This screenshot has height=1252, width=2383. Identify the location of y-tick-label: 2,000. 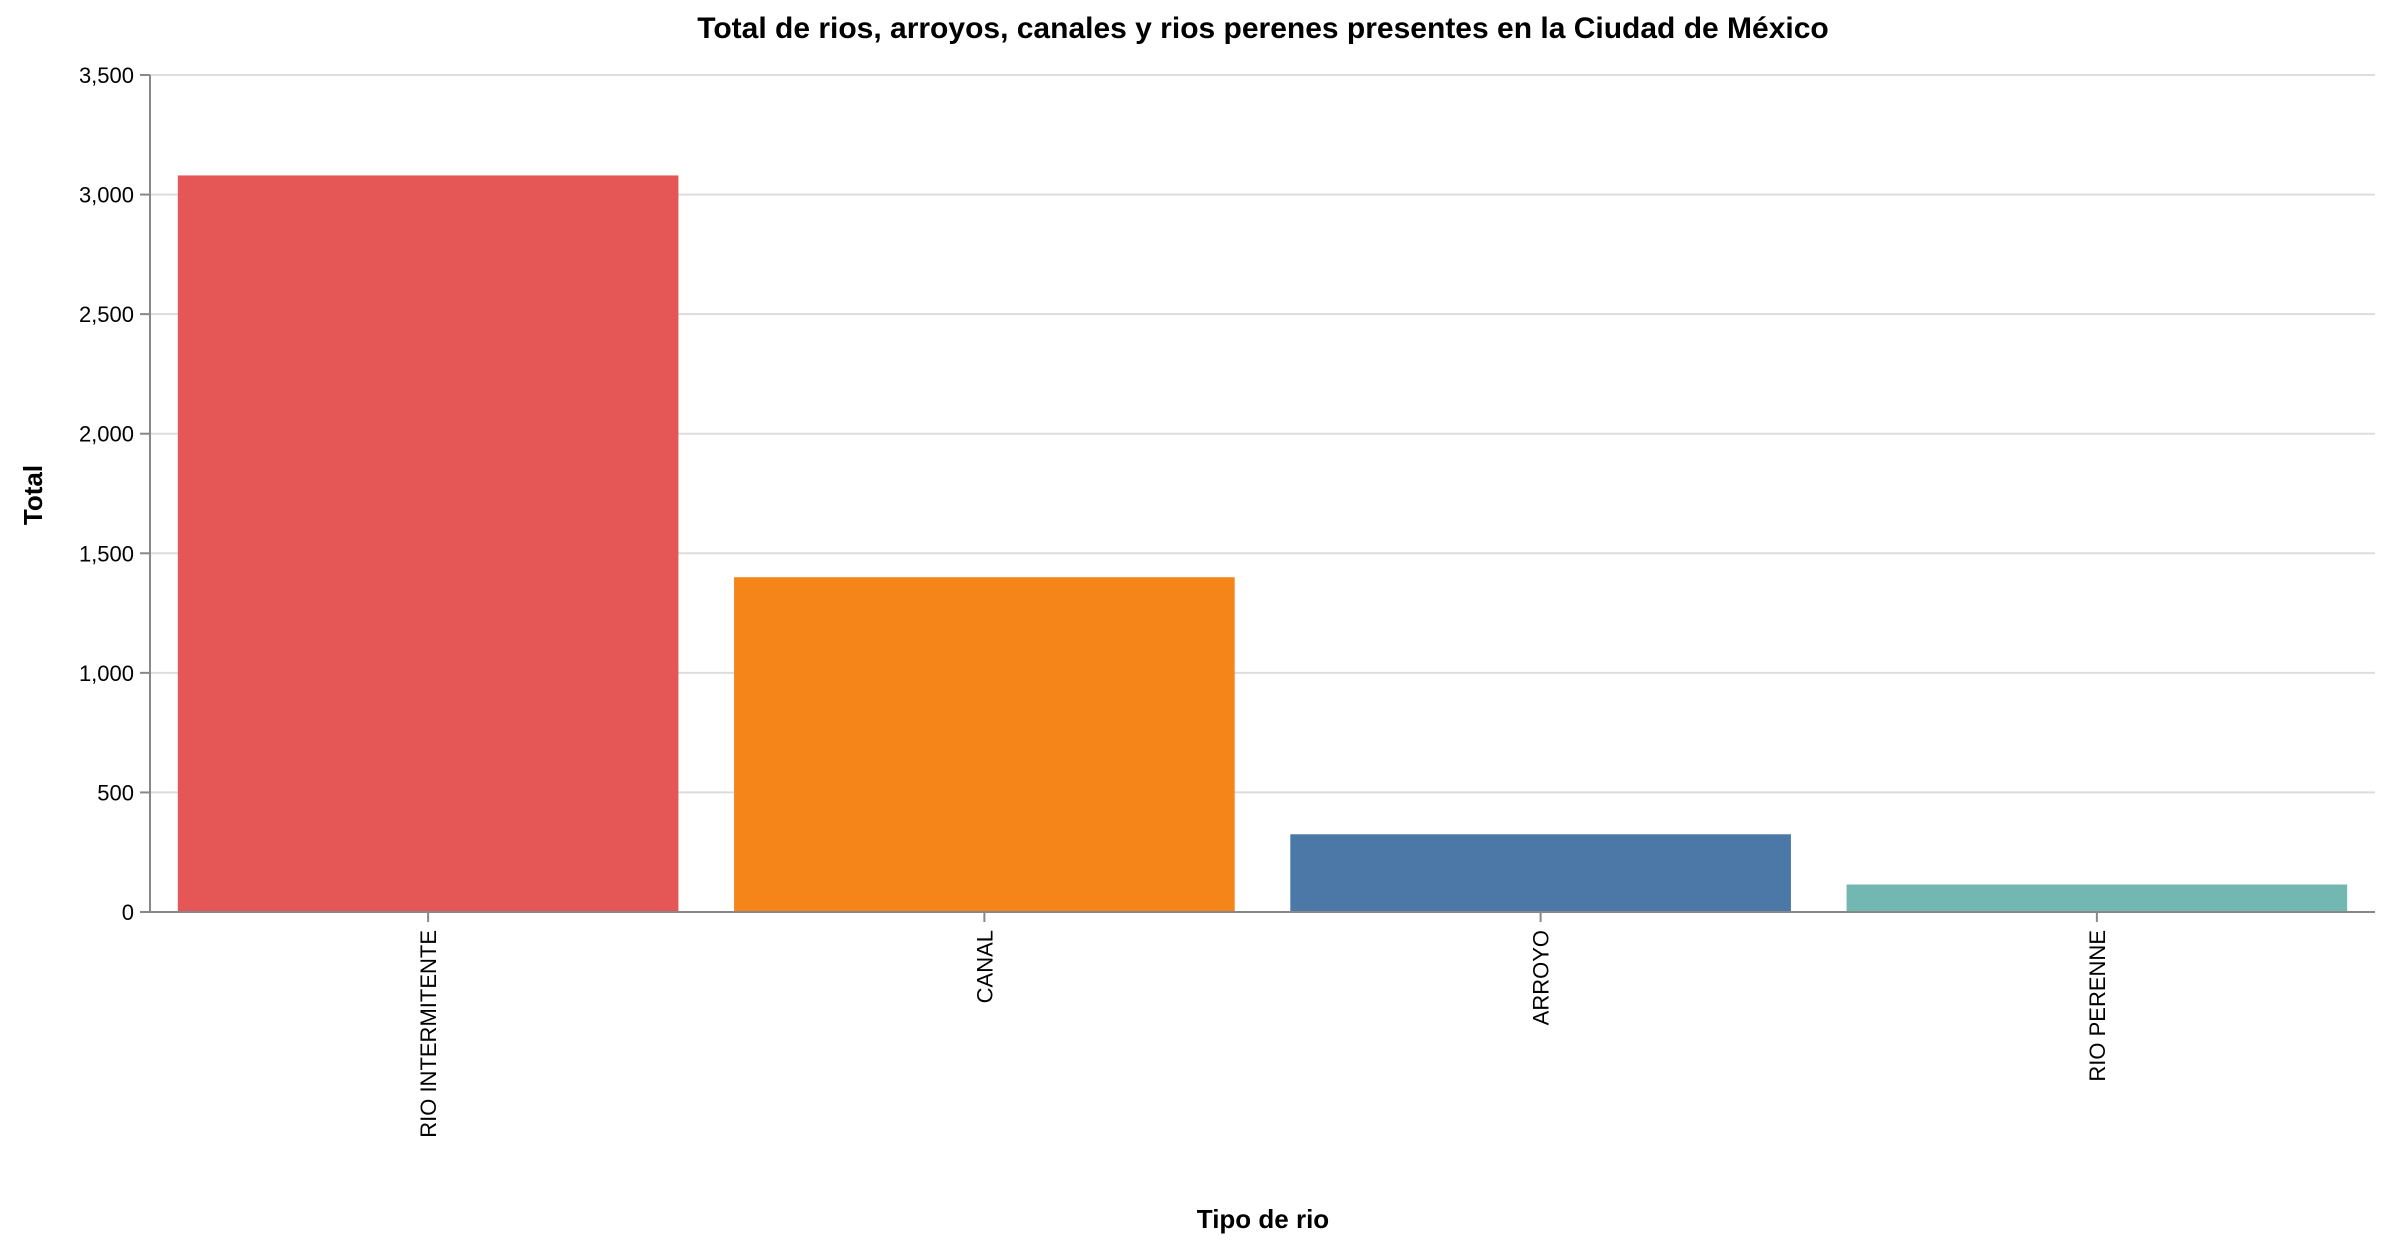
(106, 434).